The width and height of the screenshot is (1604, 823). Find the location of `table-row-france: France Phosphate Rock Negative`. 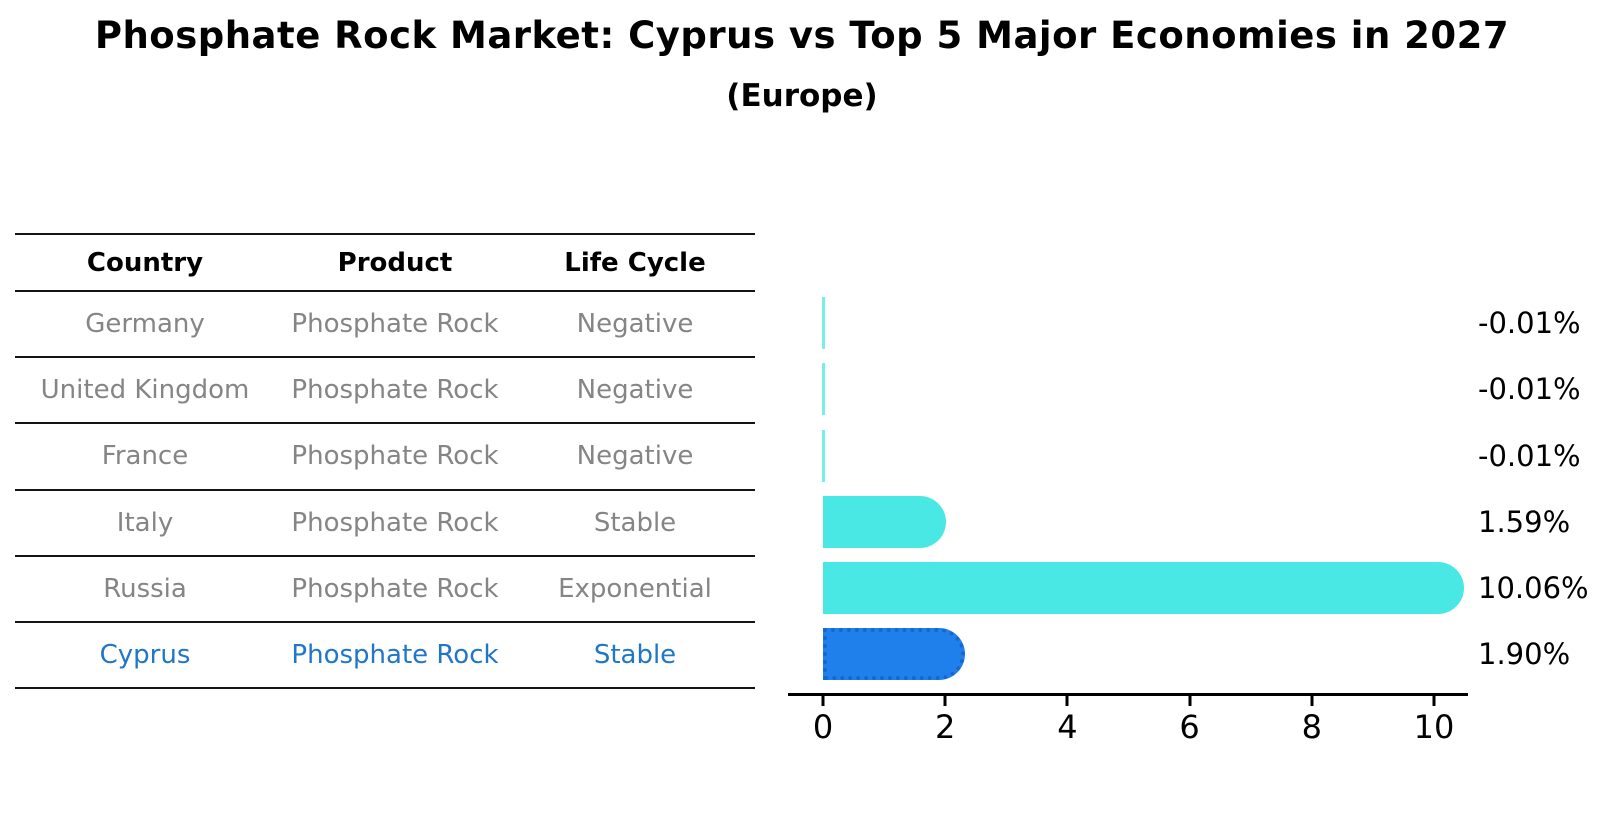

table-row-france: France Phosphate Rock Negative is located at coordinates (385, 455).